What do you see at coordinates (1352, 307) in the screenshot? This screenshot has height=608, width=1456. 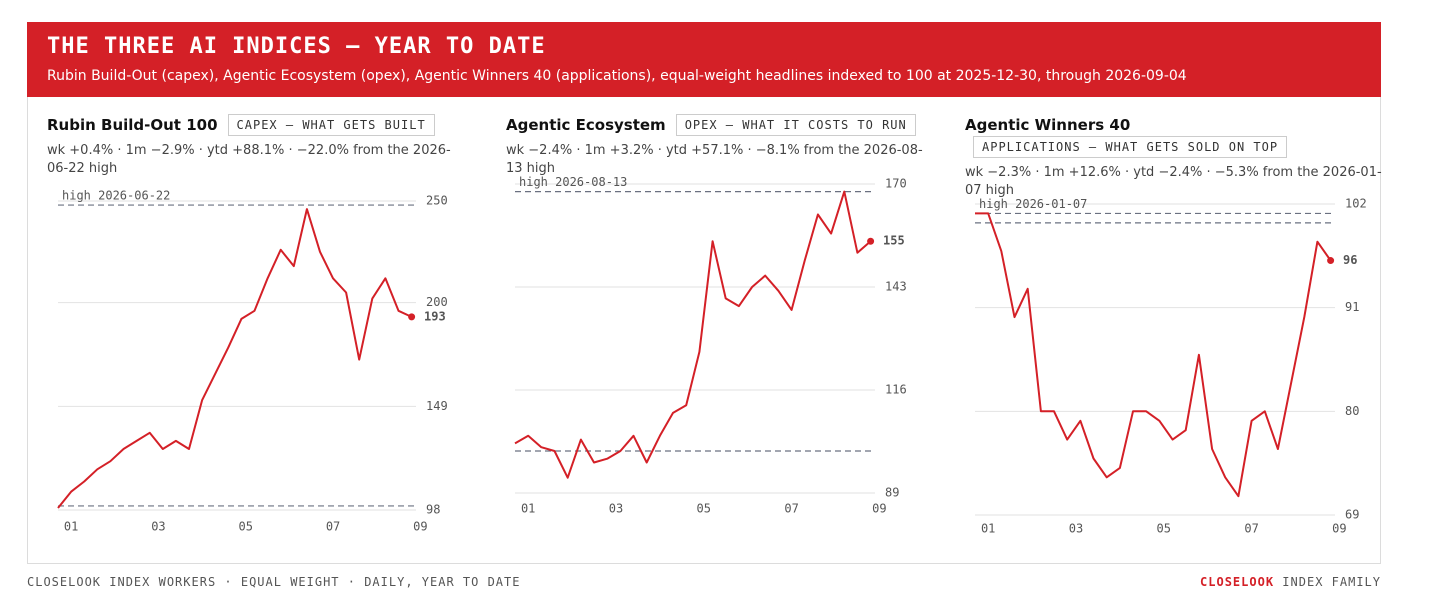 I see `y-tick-label: 91` at bounding box center [1352, 307].